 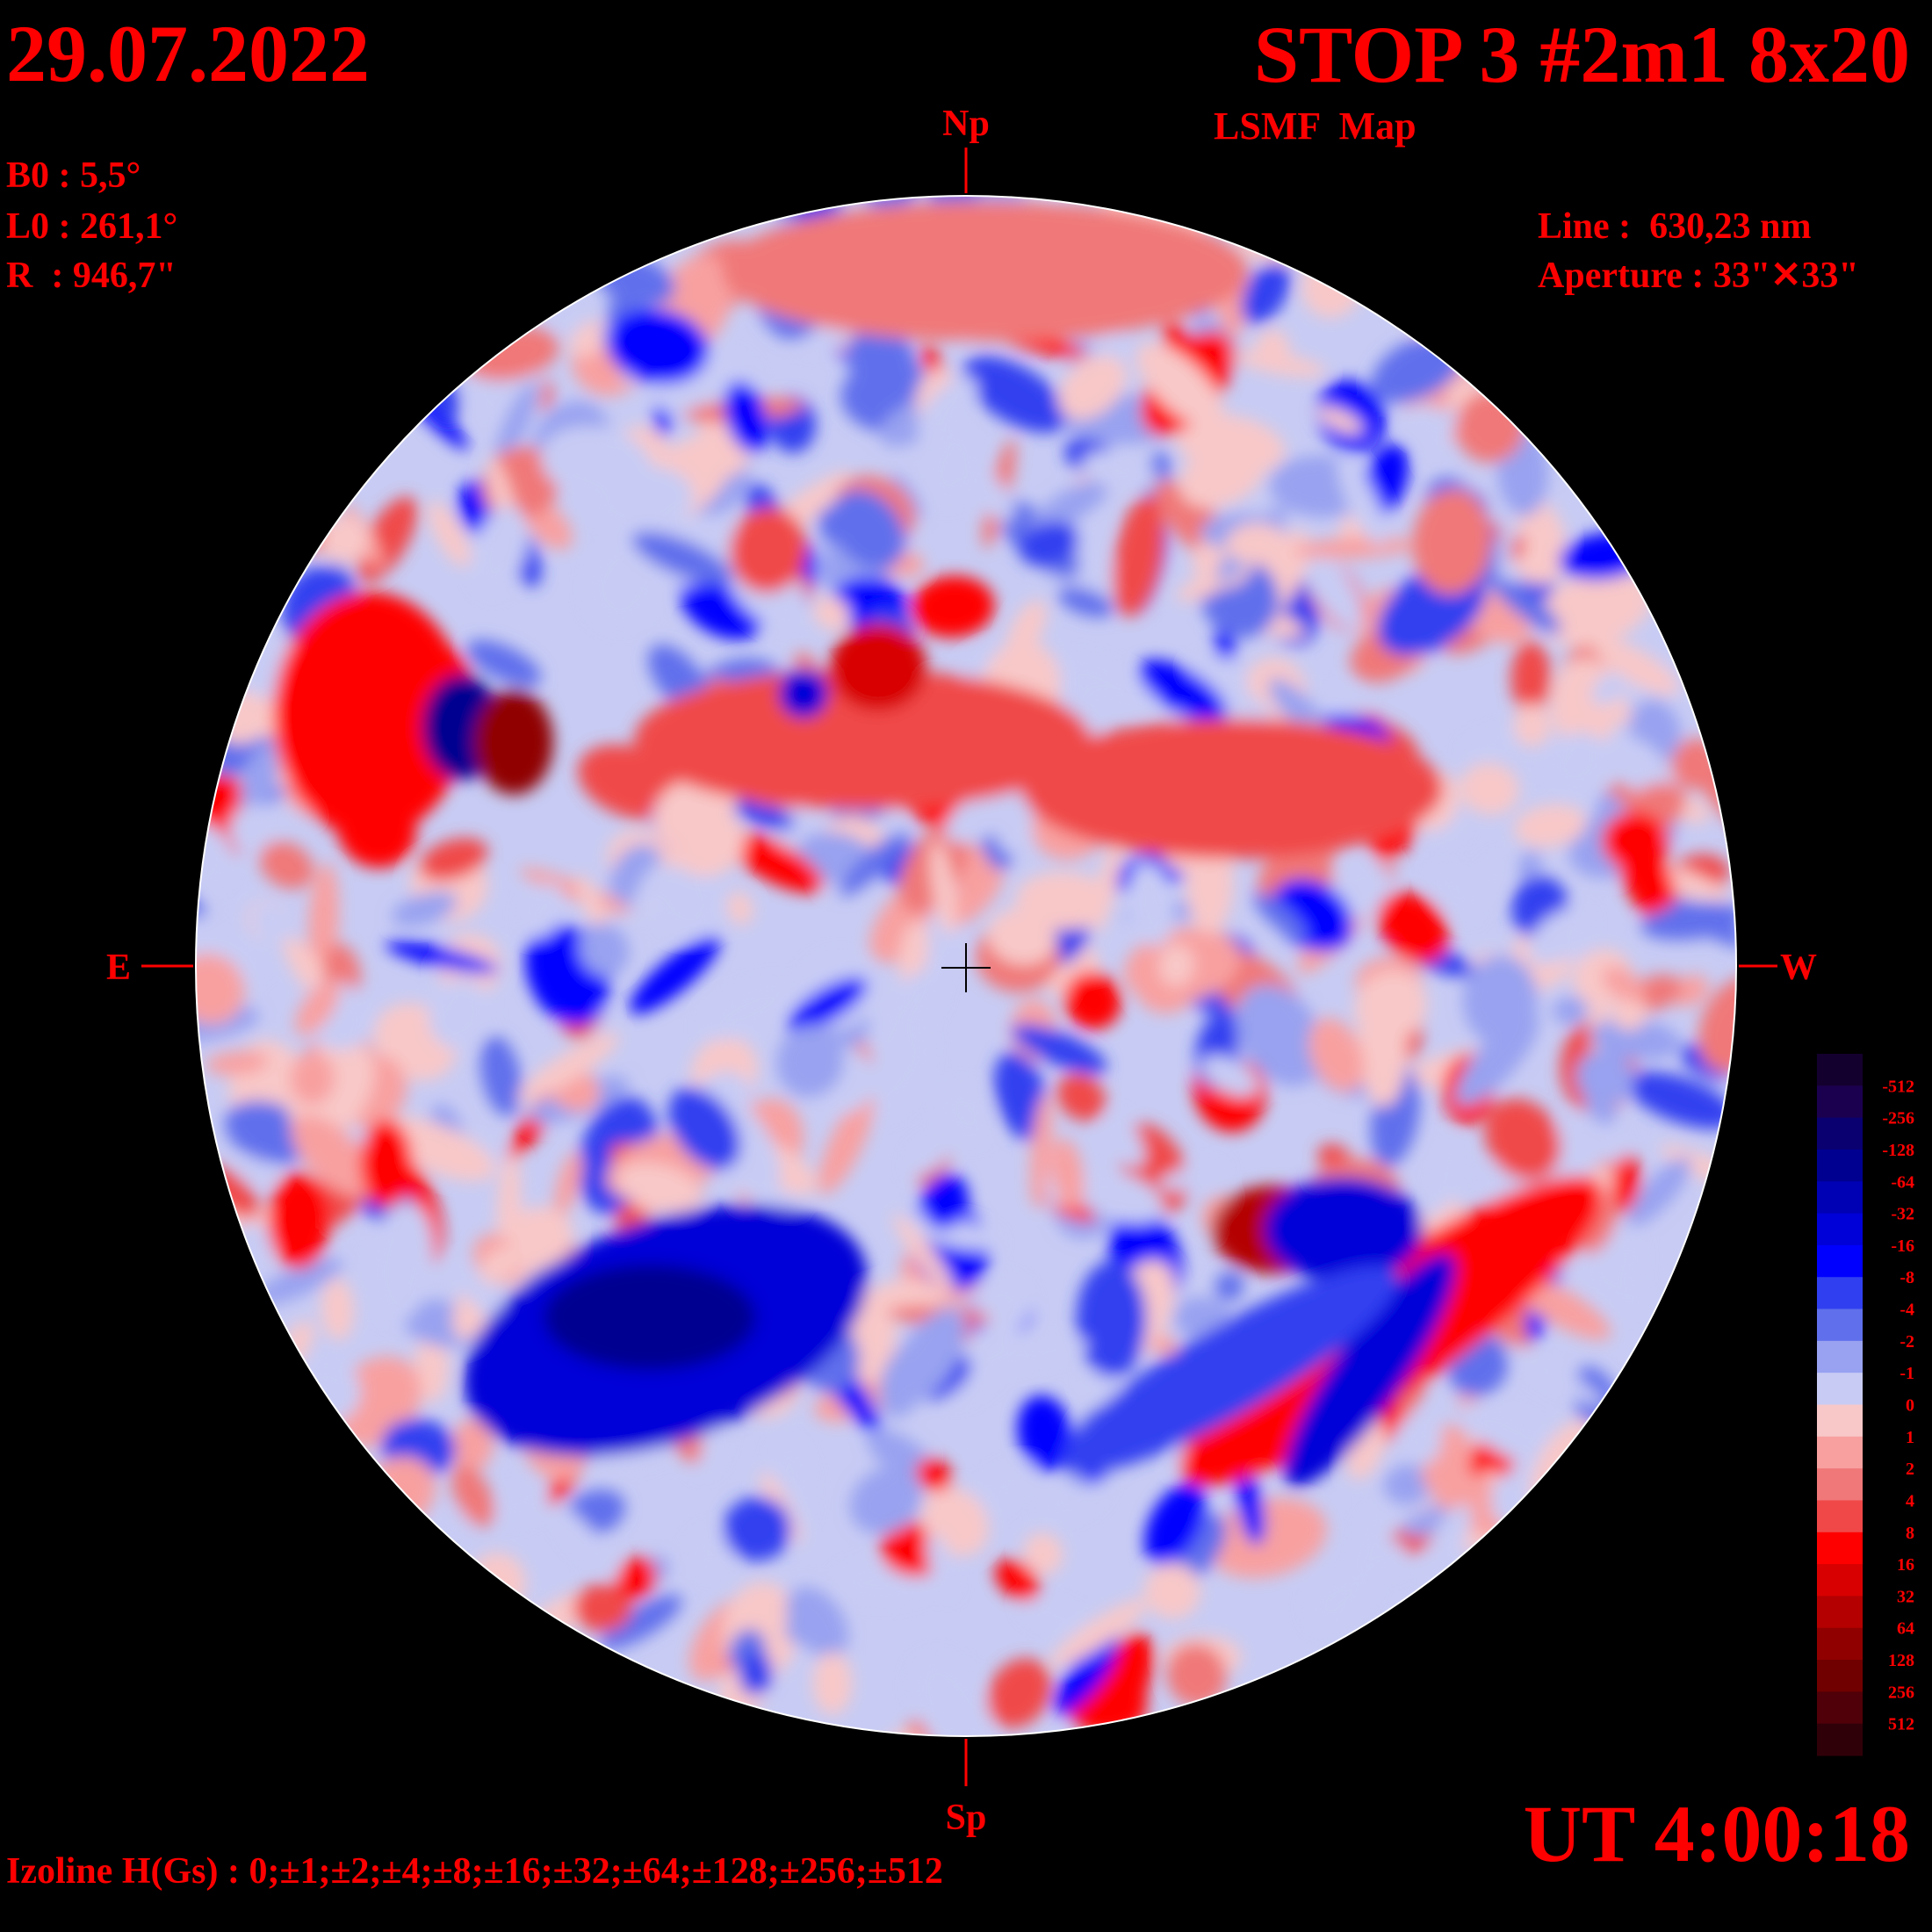 What do you see at coordinates (1910, 1437) in the screenshot?
I see `colorbar-label: 1` at bounding box center [1910, 1437].